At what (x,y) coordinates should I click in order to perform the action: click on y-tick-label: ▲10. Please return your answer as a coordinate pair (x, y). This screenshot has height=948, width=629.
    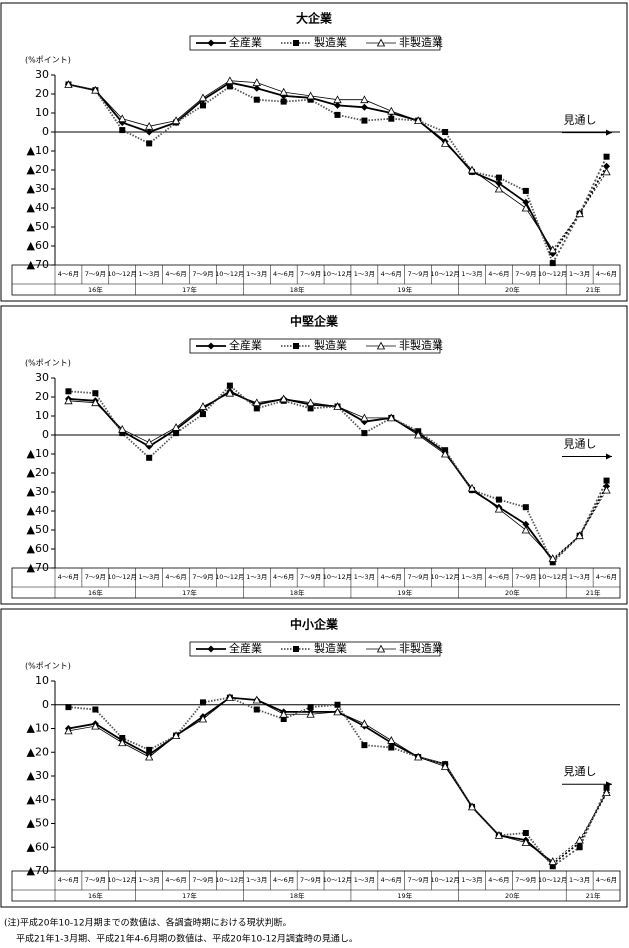
    Looking at the image, I should click on (38, 150).